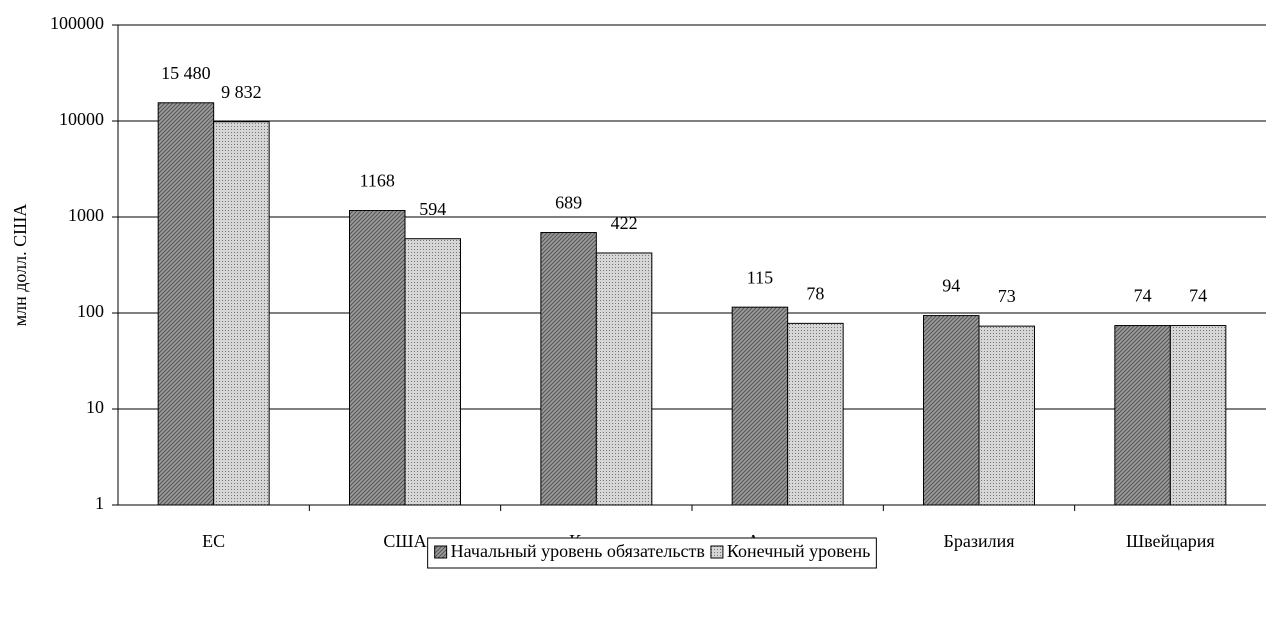 This screenshot has width=1267, height=622. Describe the element at coordinates (624, 223) in the screenshot. I see `value-label: 422` at that location.